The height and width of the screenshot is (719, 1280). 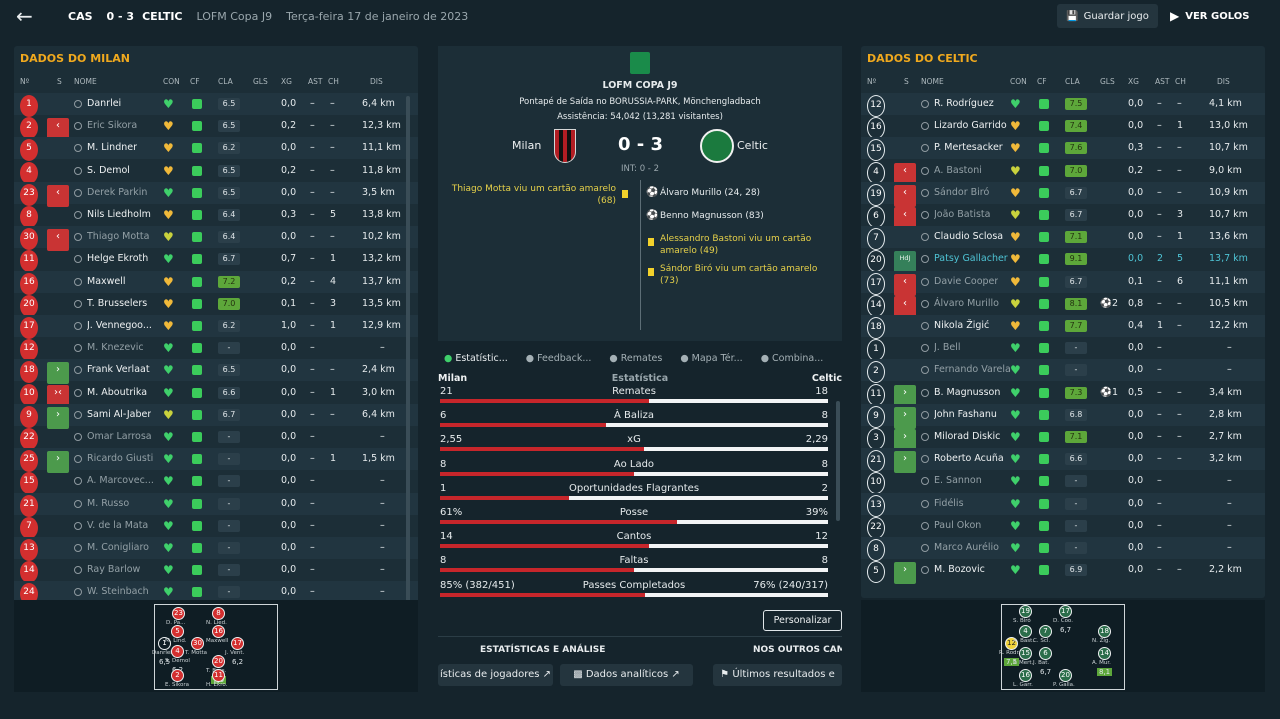 I want to click on personalize-button: Personalizar, so click(x=802, y=620).